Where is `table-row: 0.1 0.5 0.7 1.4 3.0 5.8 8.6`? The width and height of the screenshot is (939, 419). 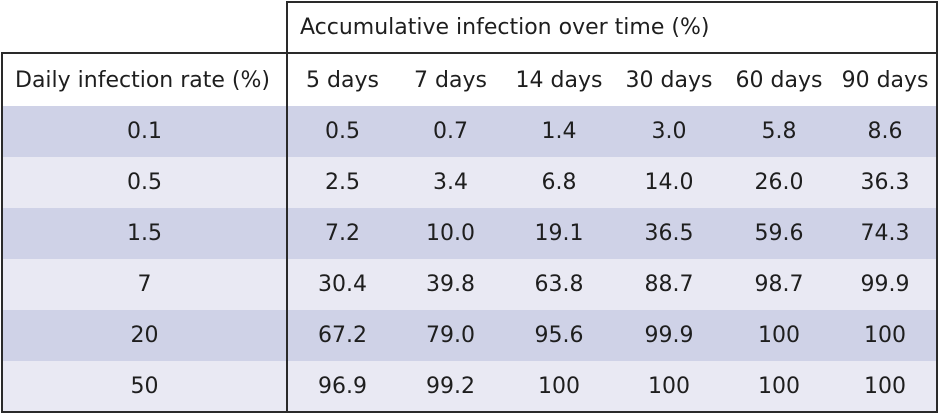
table-row: 0.1 0.5 0.7 1.4 3.0 5.8 8.6 is located at coordinates (470, 131).